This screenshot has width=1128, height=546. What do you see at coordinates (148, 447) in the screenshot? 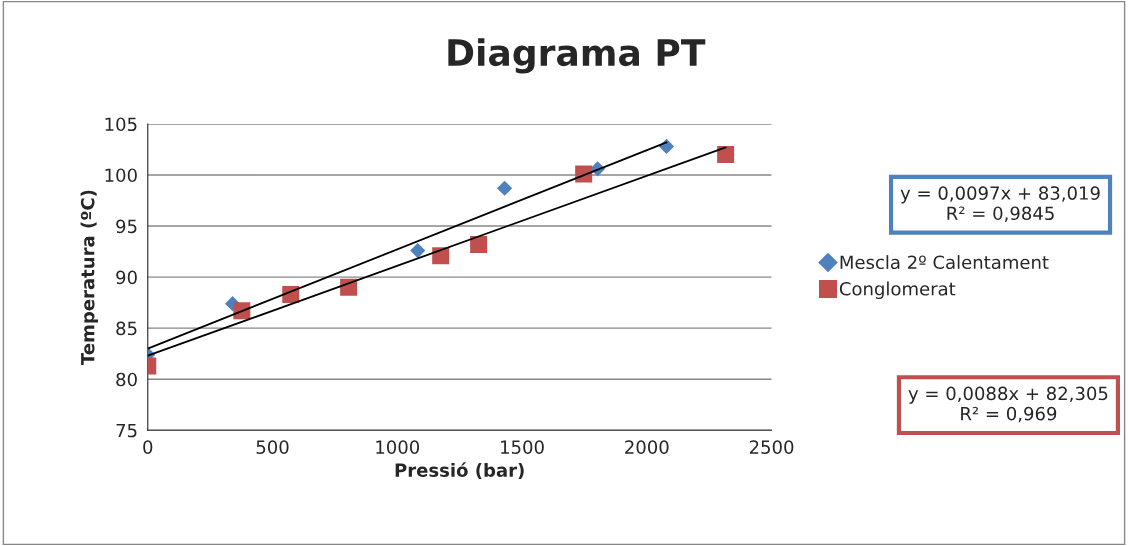
I see `x-tick-label: 0` at bounding box center [148, 447].